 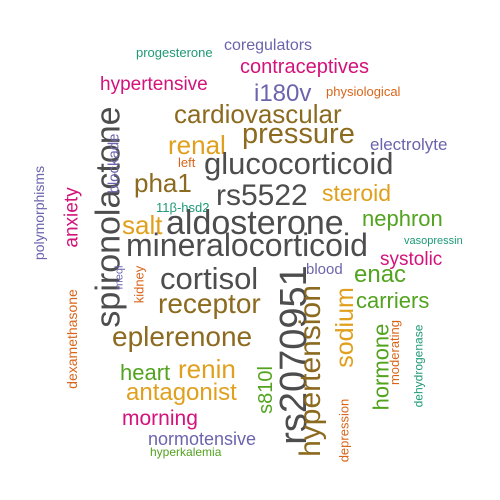 I want to click on word-kidney: kidney, so click(x=139, y=284).